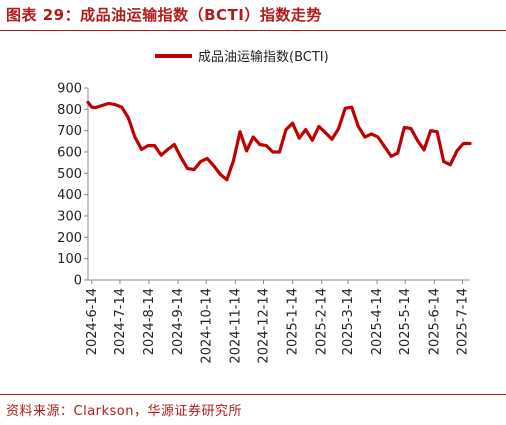 This screenshot has width=506, height=425. Describe the element at coordinates (405, 321) in the screenshot. I see `x-tick-label: 2025-5-14` at that location.